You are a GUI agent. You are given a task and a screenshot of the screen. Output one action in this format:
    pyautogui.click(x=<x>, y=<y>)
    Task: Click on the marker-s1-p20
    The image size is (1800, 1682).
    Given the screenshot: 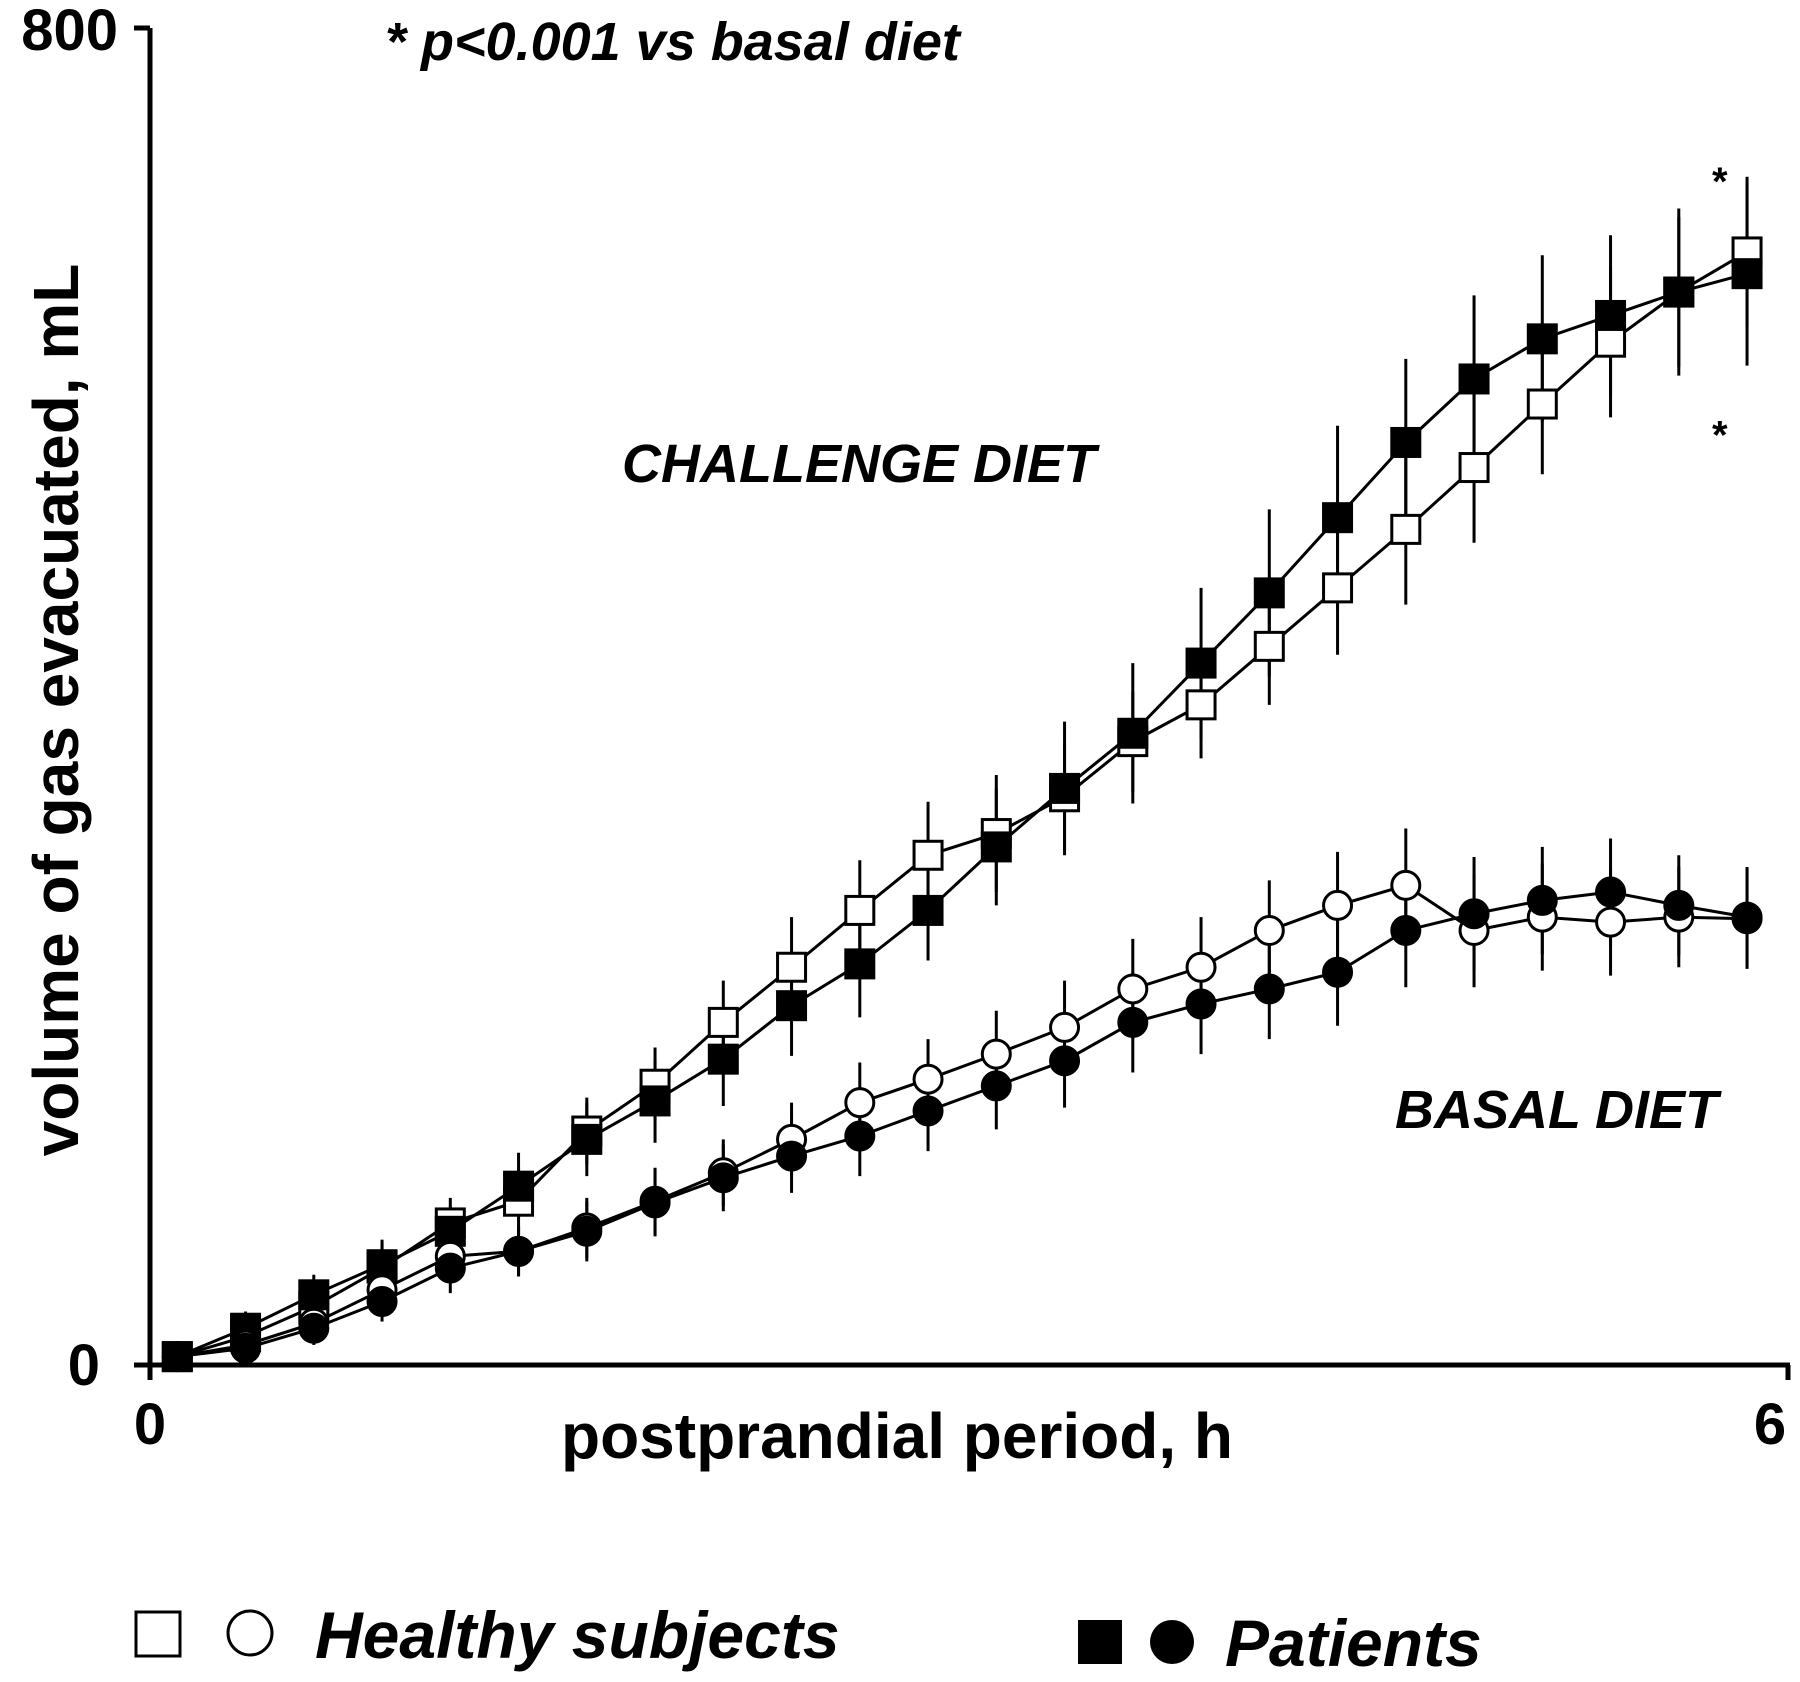 What is the action you would take?
    pyautogui.click(x=1542, y=339)
    